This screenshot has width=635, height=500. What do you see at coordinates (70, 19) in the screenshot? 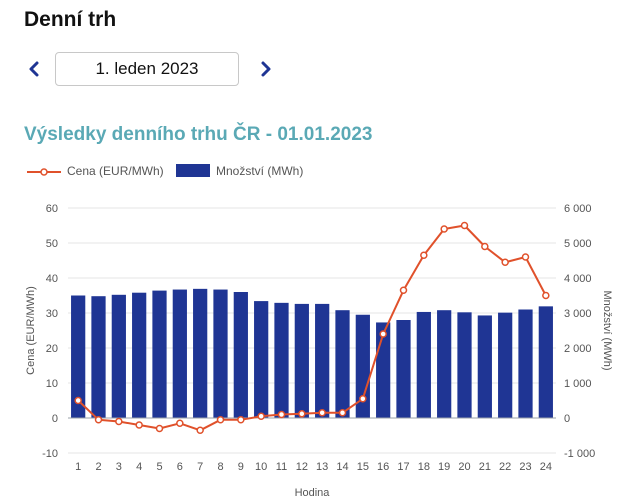
I see `page-title: Denní trh` at bounding box center [70, 19].